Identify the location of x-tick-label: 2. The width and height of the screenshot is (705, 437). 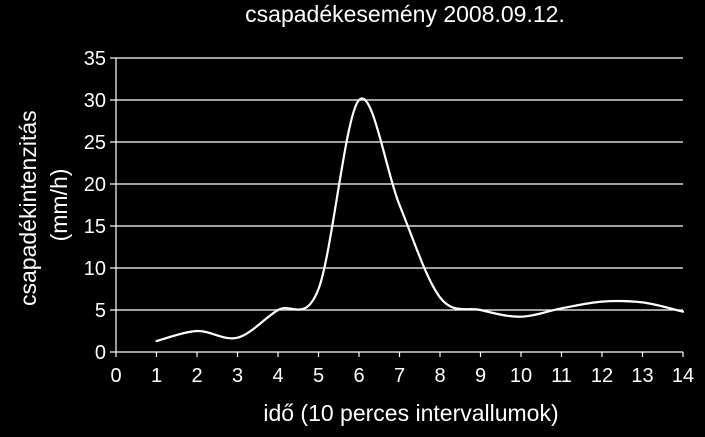
(196, 376).